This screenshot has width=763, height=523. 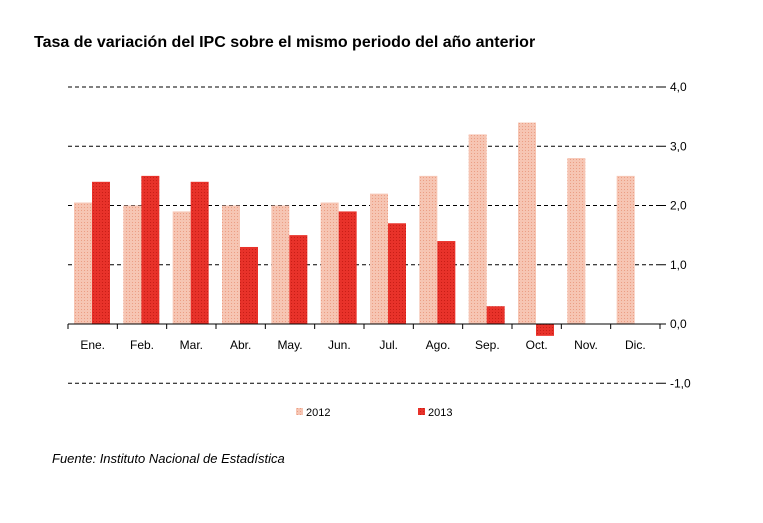 I want to click on legend-swatch-2012, so click(x=299, y=411).